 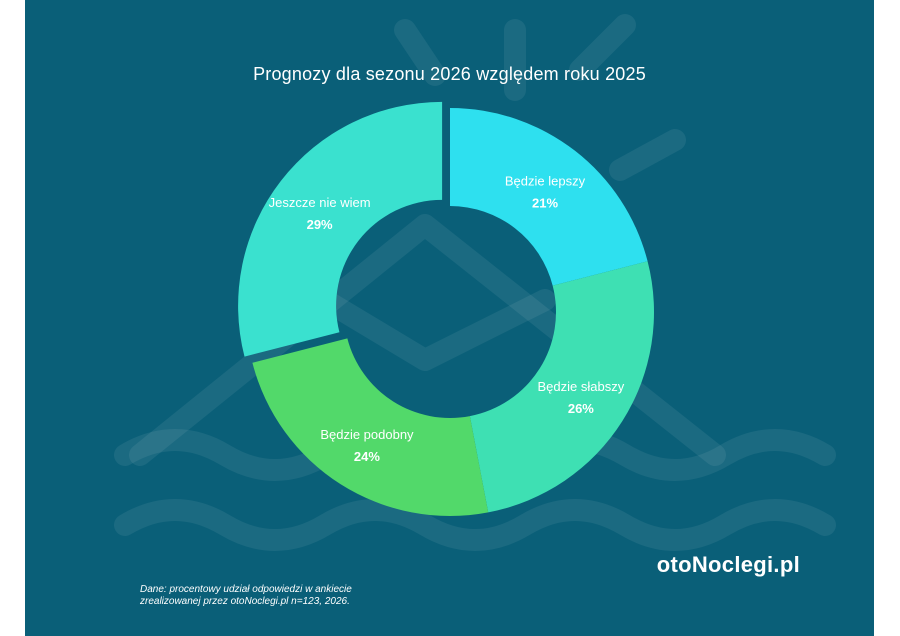 What do you see at coordinates (320, 202) in the screenshot?
I see `slice-label-4: Jeszcze nie wiem` at bounding box center [320, 202].